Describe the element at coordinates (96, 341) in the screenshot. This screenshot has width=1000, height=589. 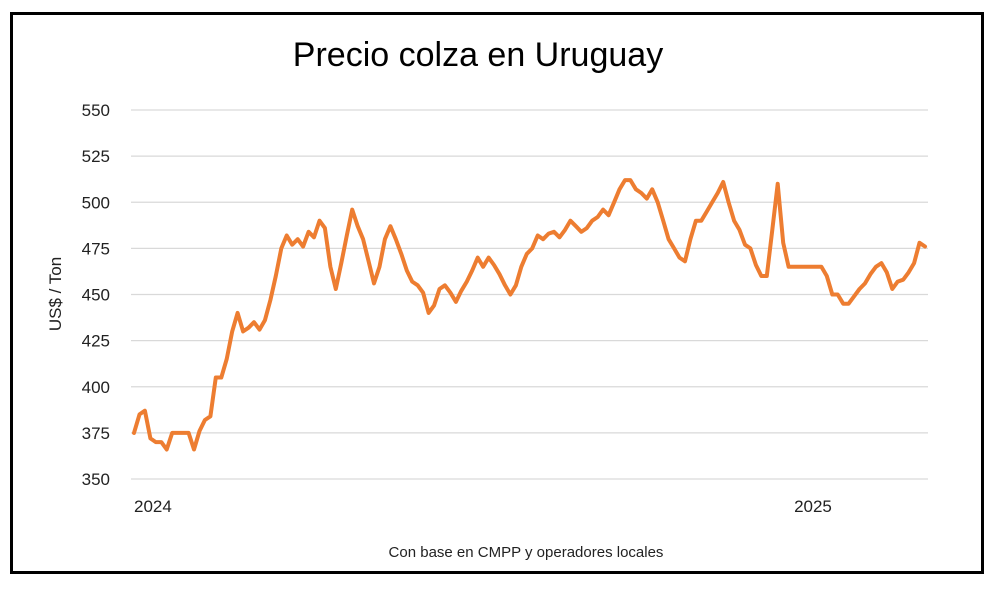
I see `y-tick-label: 425` at that location.